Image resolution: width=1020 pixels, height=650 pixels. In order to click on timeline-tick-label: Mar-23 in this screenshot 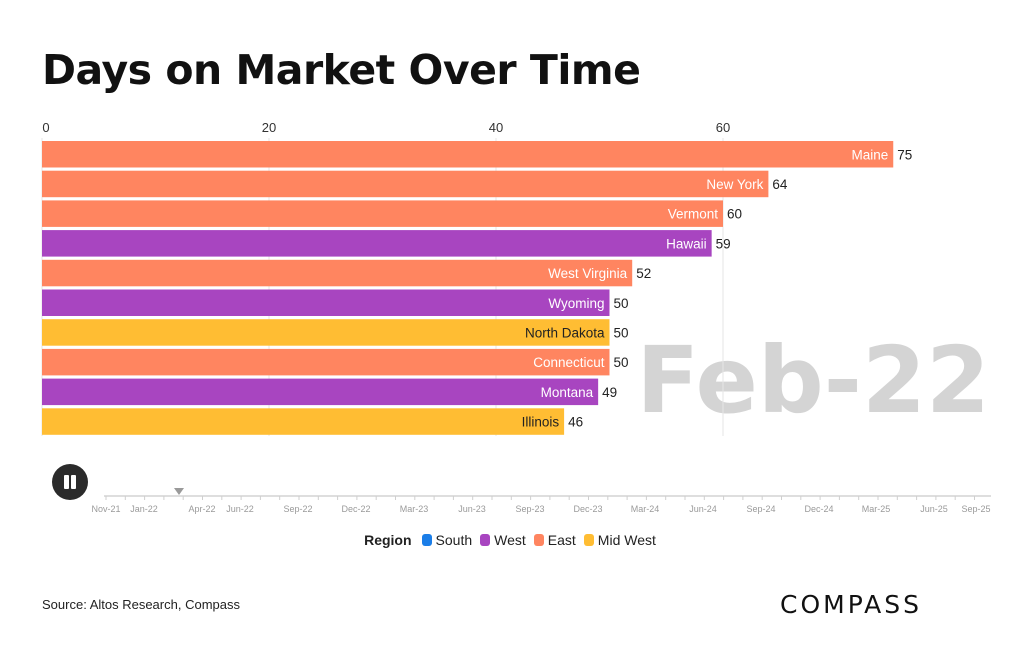, I will do `click(414, 509)`.